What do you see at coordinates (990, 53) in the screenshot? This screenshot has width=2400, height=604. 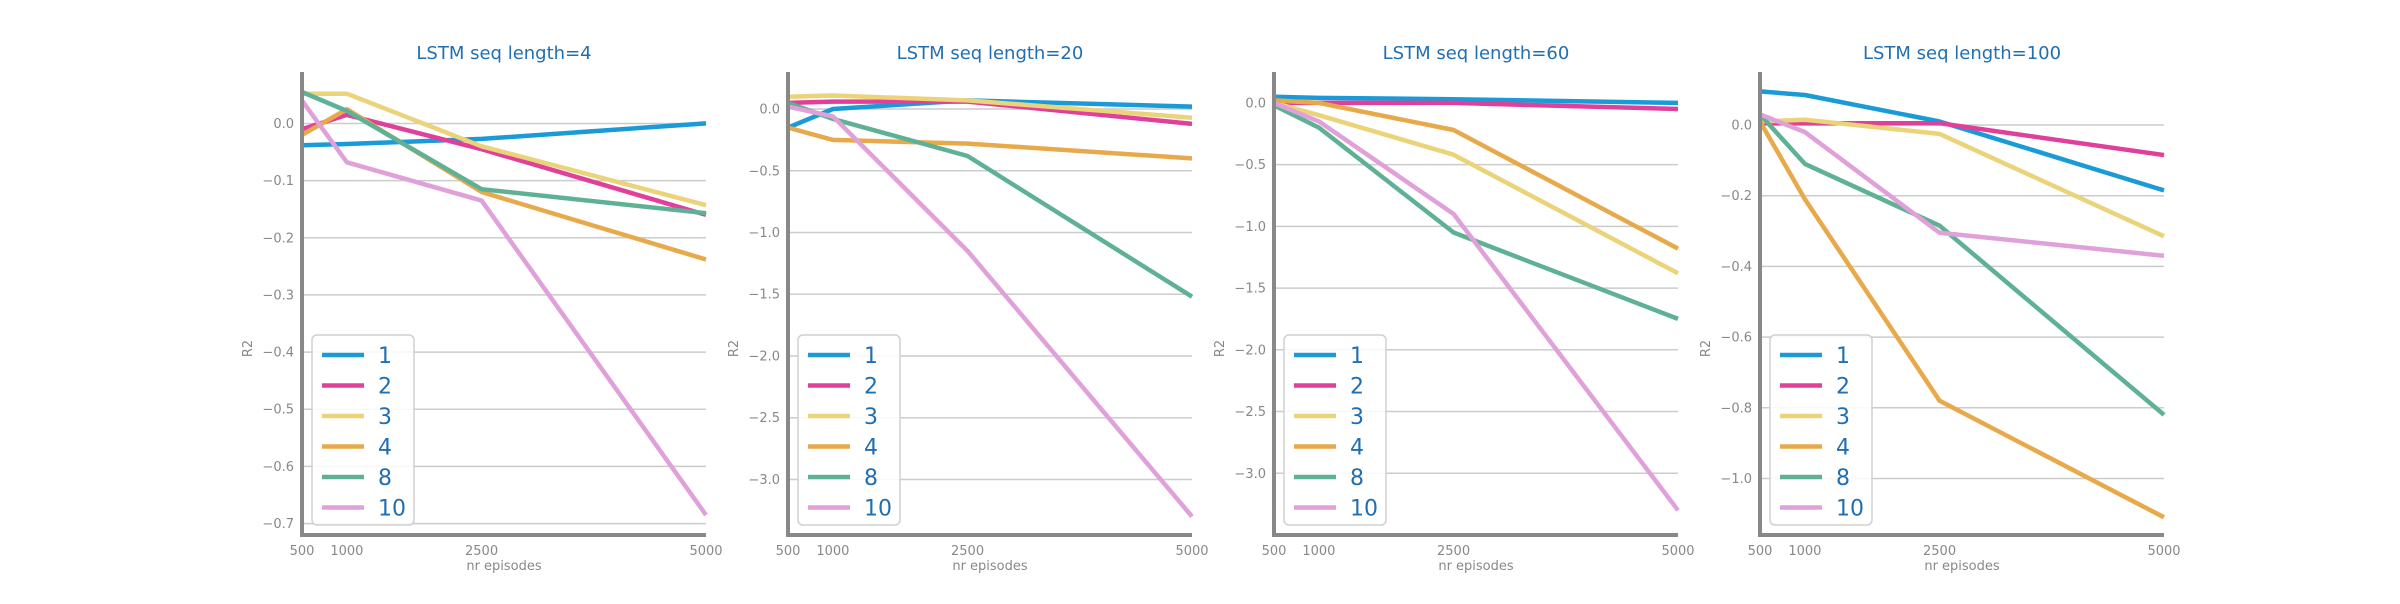 I see `chart-title: LSTM seq length=20` at bounding box center [990, 53].